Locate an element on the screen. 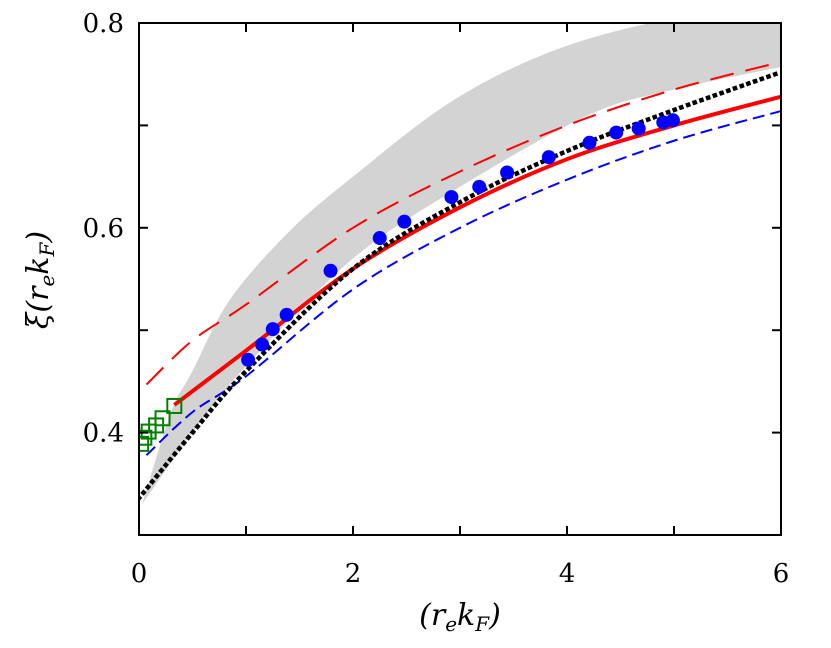 The height and width of the screenshot is (648, 831). y-tick-label: 0.6 is located at coordinates (103, 229).